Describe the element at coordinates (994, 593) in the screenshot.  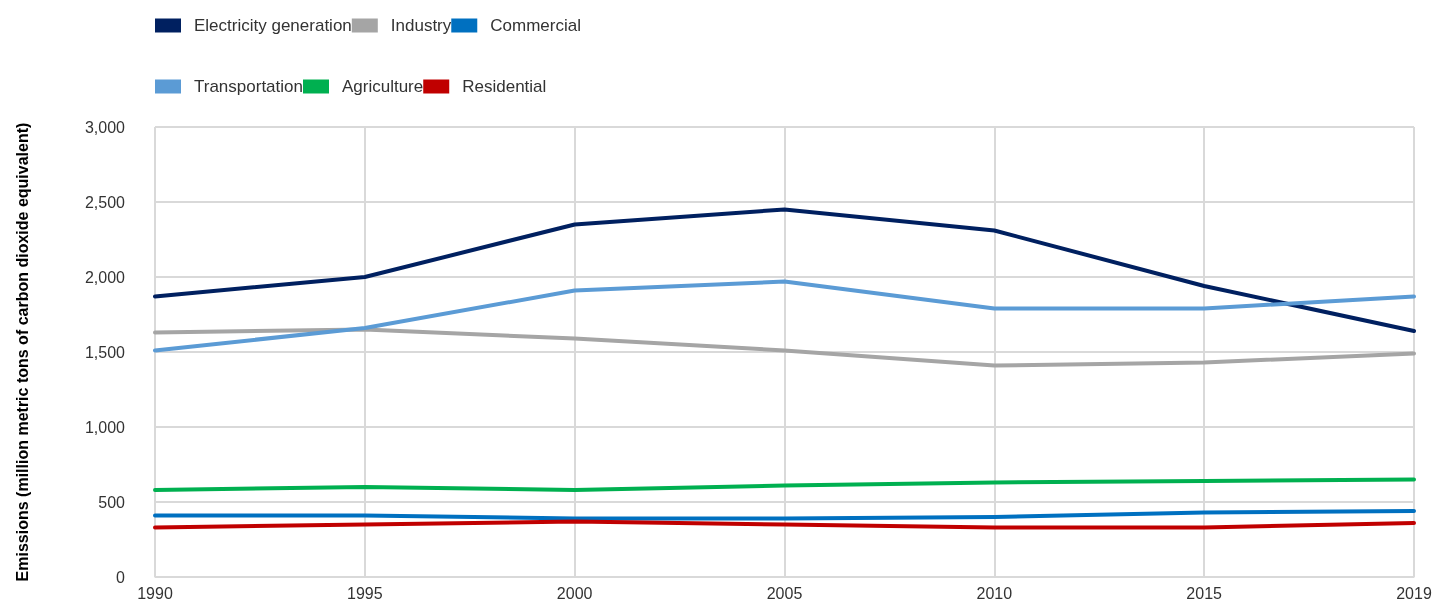
I see `x-tick-label: 2010` at that location.